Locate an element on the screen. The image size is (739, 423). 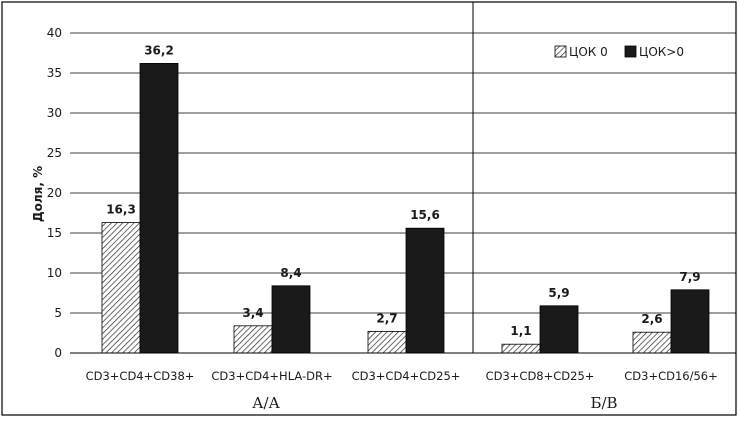
legend-label-tsok-pos: ЦОК>0 is located at coordinates (661, 52).